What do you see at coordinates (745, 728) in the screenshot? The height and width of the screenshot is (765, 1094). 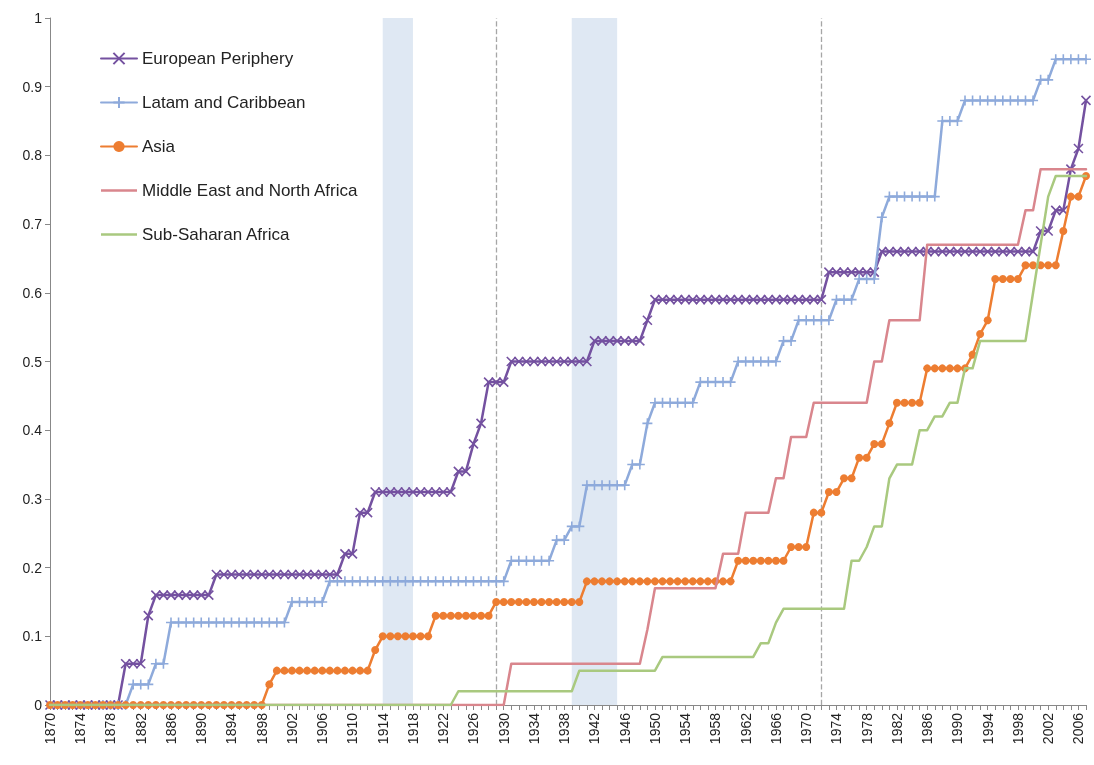 I see `x-tick-label: 1962` at bounding box center [745, 728].